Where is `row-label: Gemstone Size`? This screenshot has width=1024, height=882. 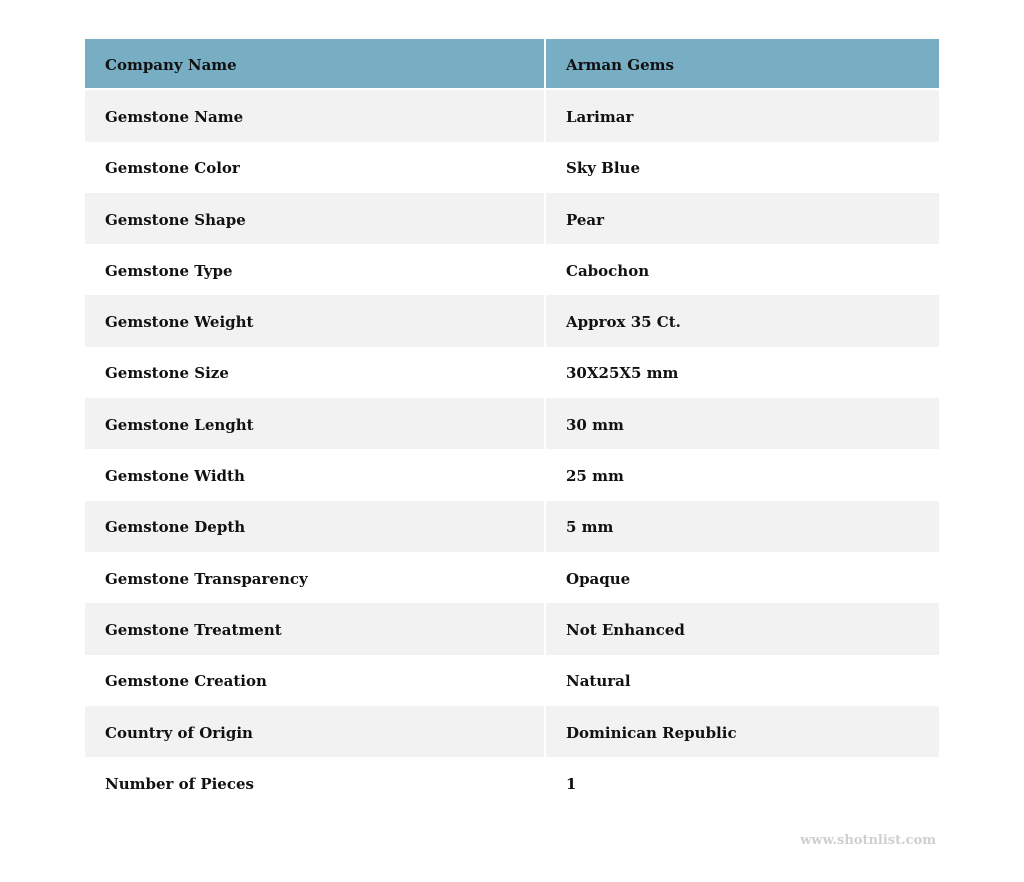
row-label: Gemstone Size is located at coordinates (315, 372).